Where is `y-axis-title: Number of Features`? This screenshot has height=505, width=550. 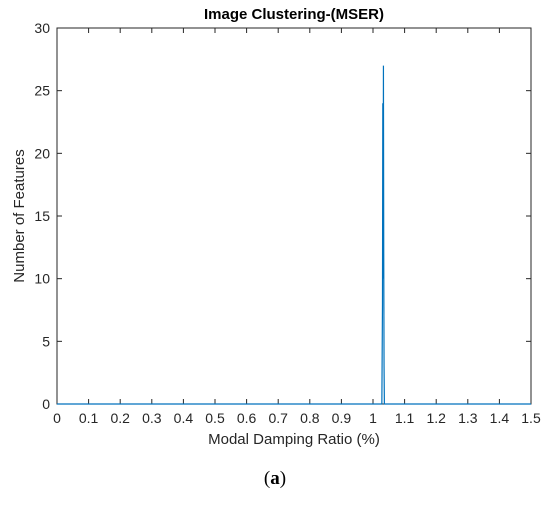 y-axis-title: Number of Features is located at coordinates (19, 215).